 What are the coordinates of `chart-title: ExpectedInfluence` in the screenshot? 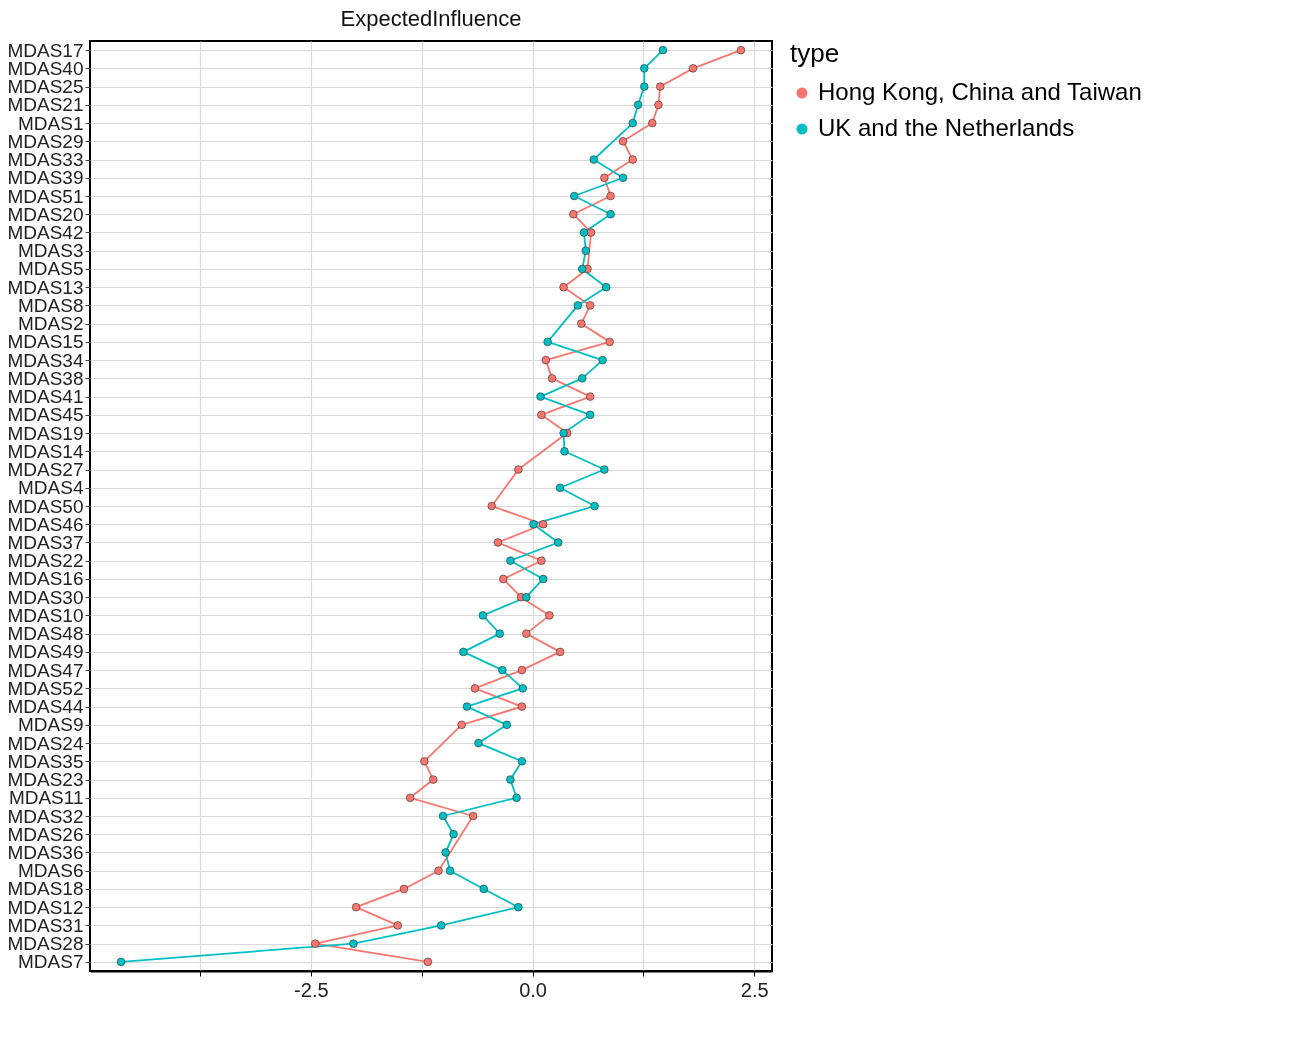 It's located at (431, 18).